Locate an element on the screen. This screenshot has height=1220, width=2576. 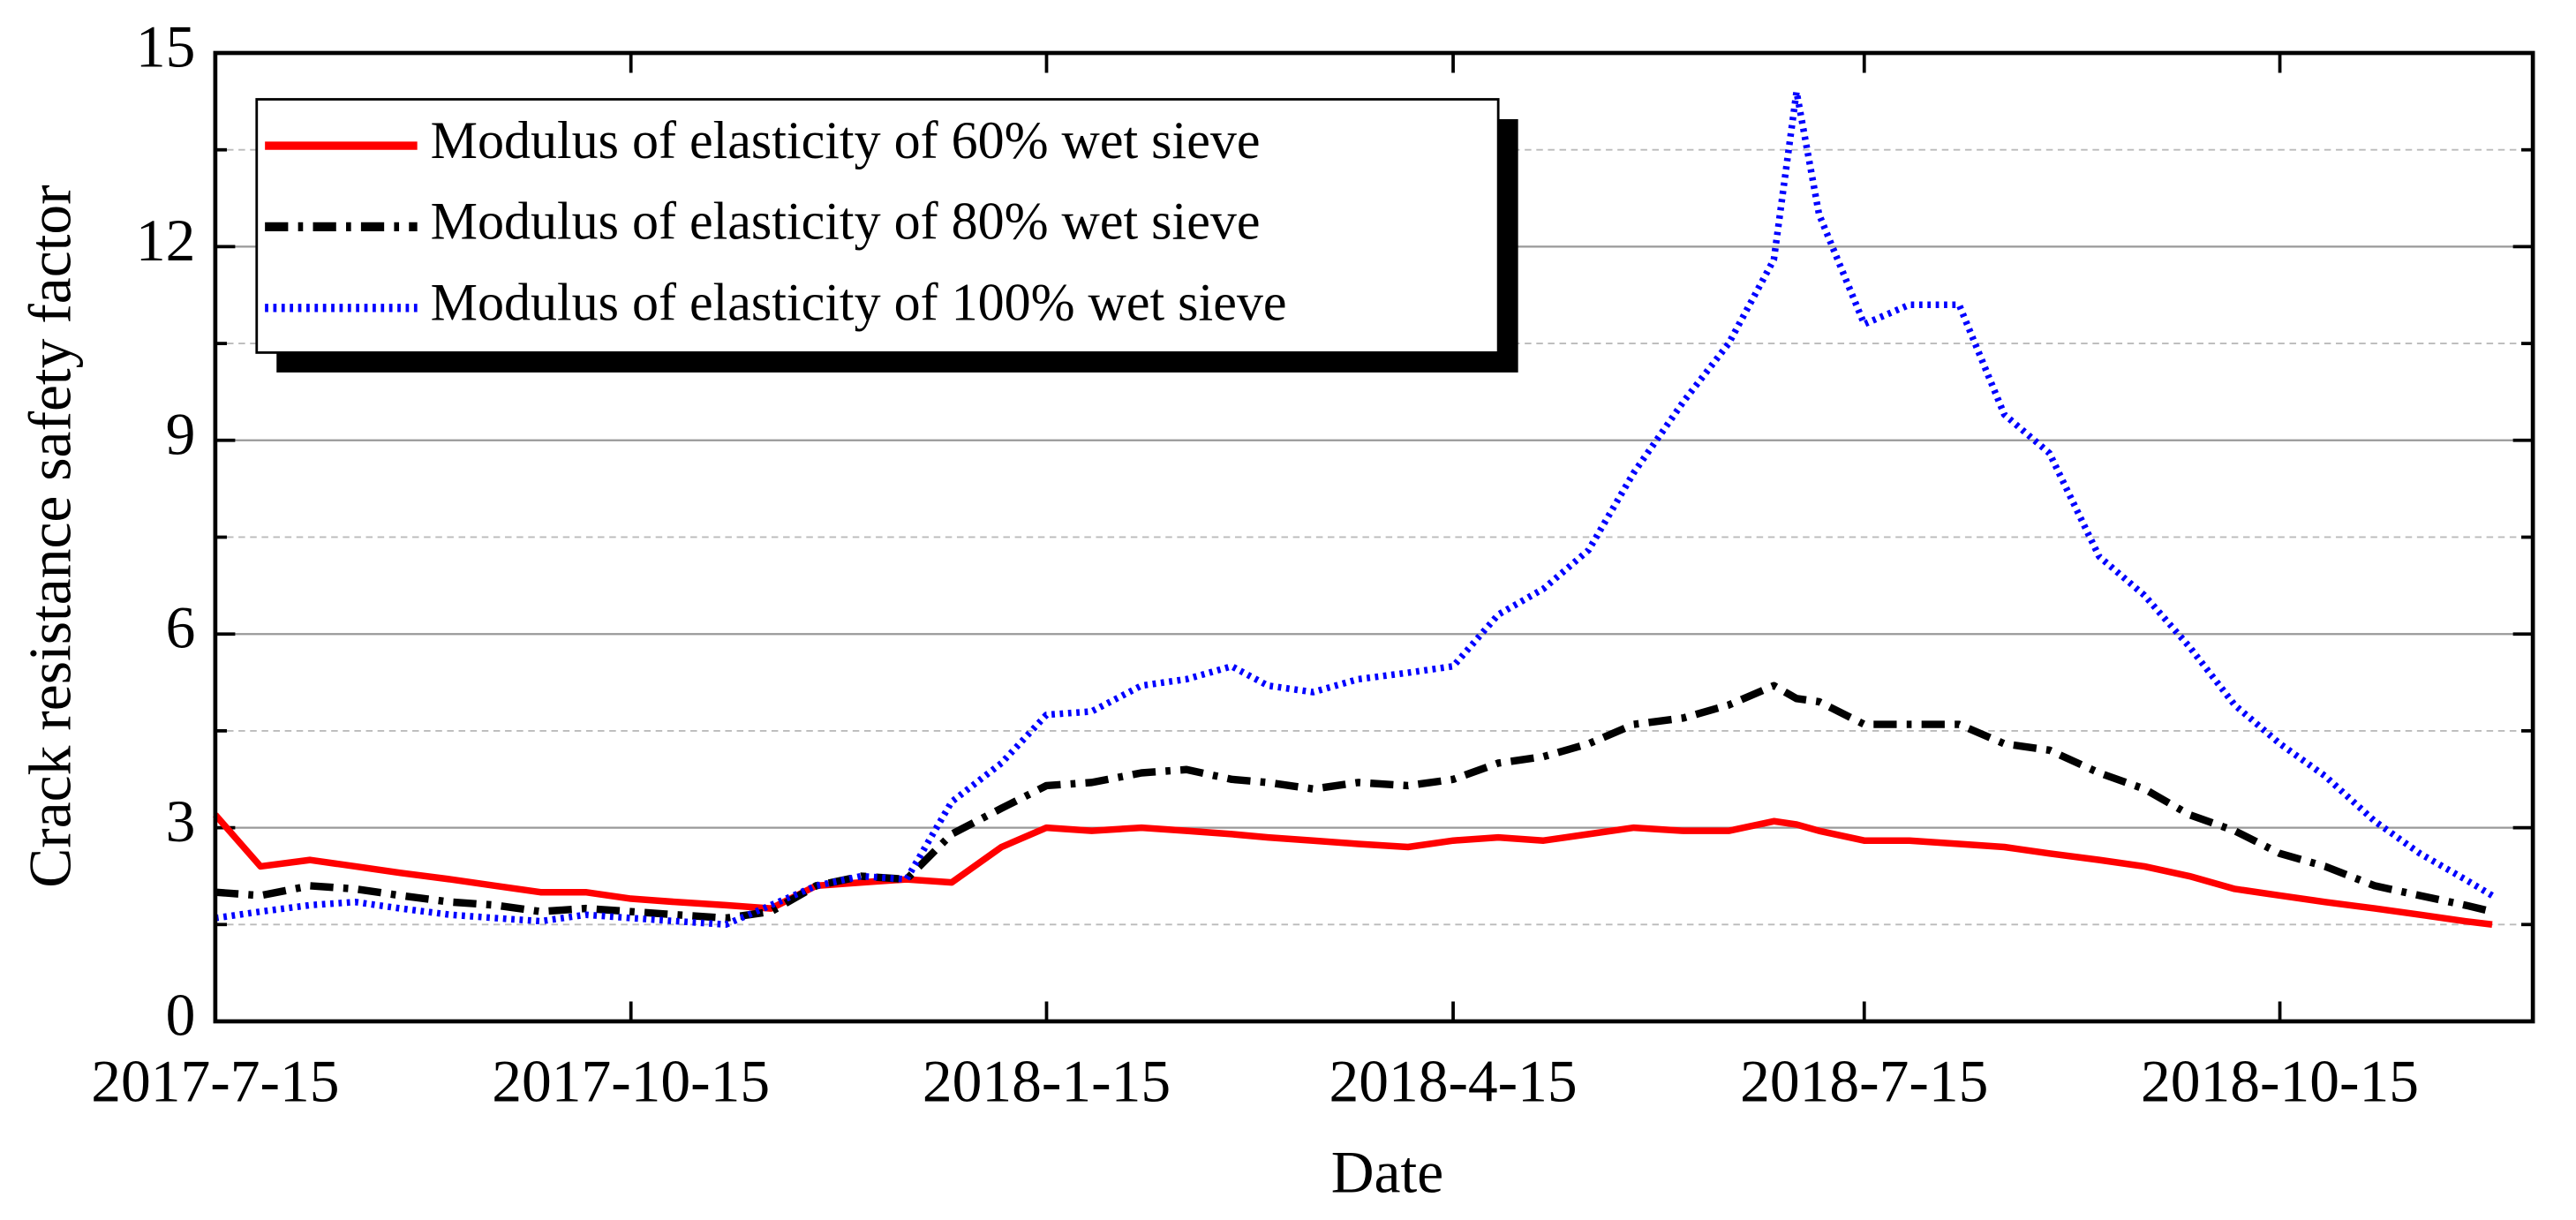
y-tick-label: 3 is located at coordinates (181, 821).